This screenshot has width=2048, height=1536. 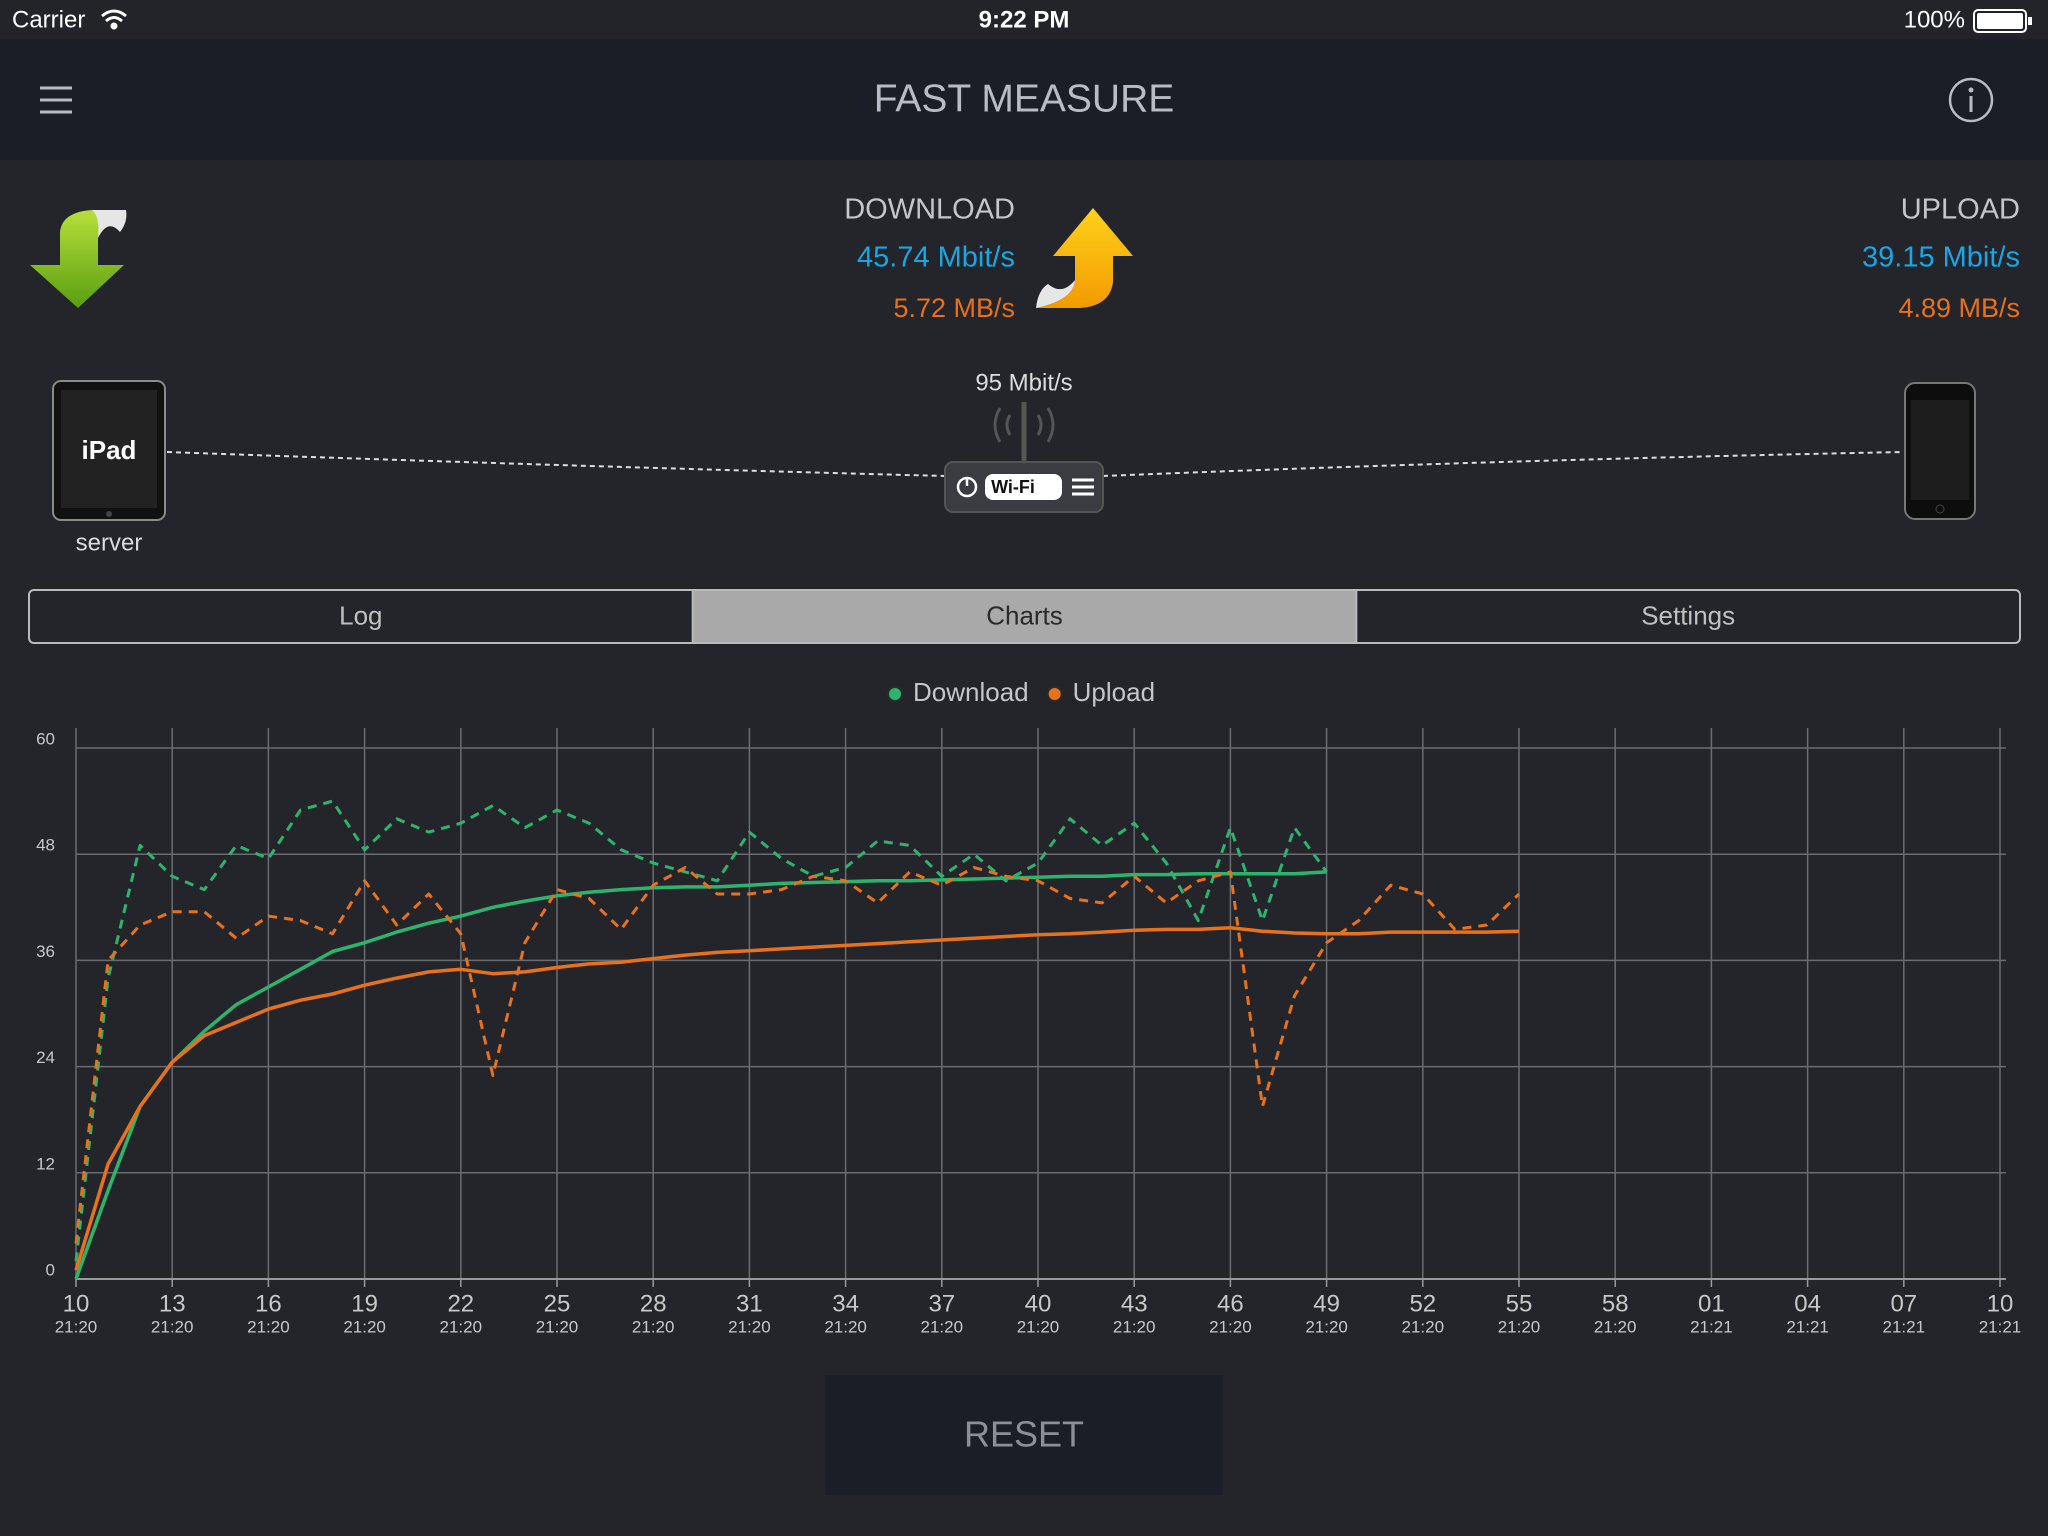 What do you see at coordinates (1114, 692) in the screenshot?
I see `legend-label: Upload` at bounding box center [1114, 692].